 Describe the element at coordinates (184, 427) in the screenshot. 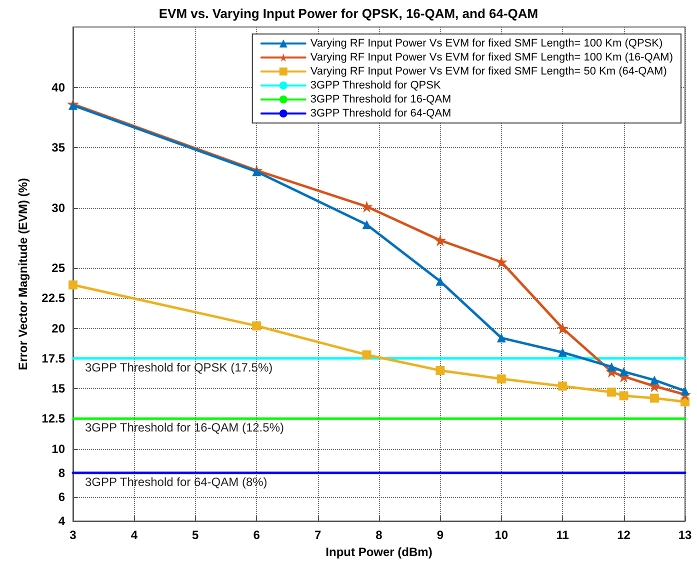

I see `annotation: 3GPP Threshold for 16-QAM (12.5%)` at that location.